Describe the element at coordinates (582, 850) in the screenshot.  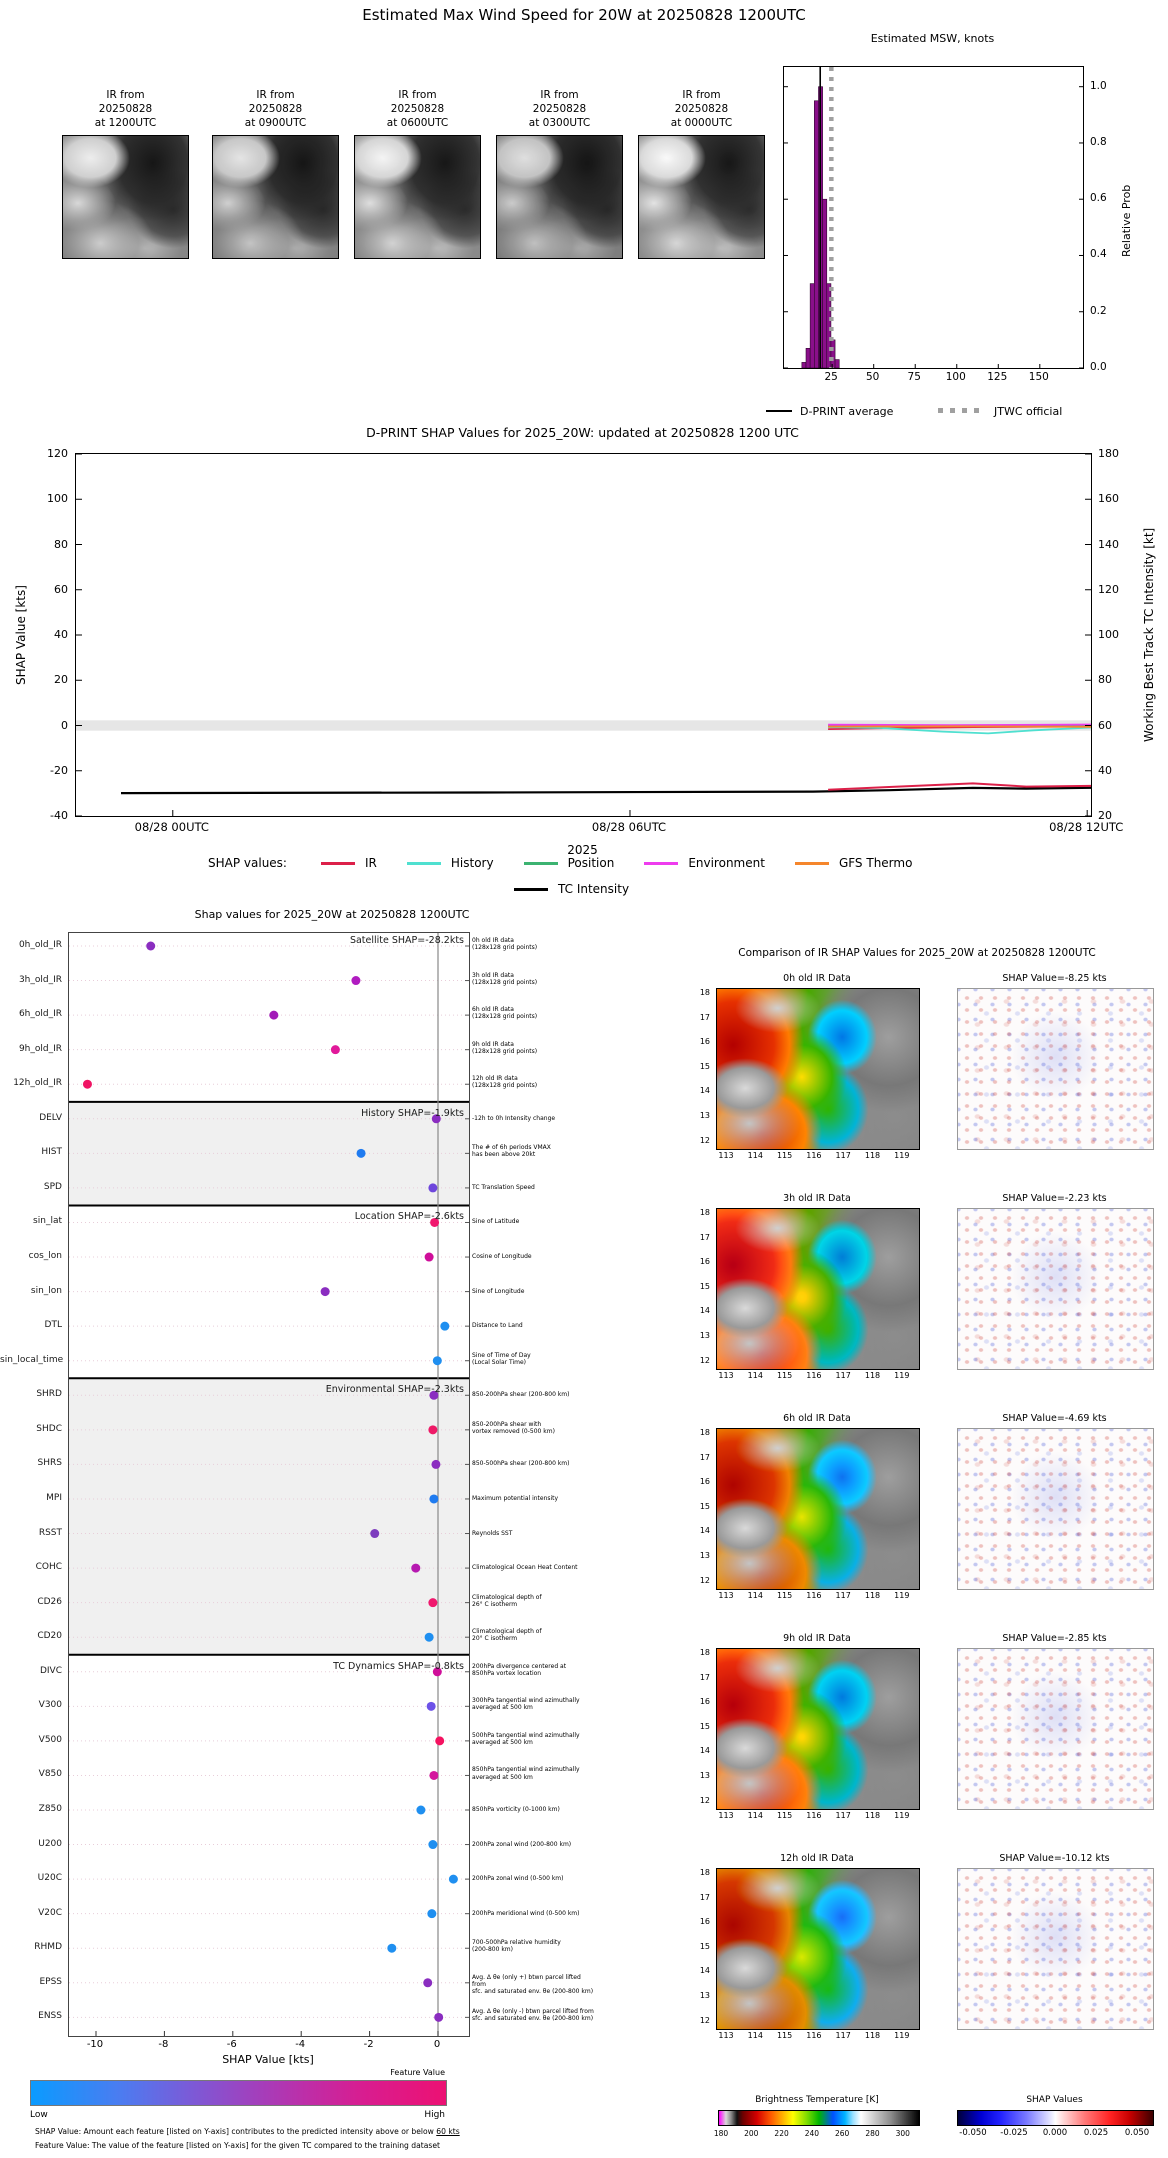
I see `timeseries-xlabel: 2025` at that location.